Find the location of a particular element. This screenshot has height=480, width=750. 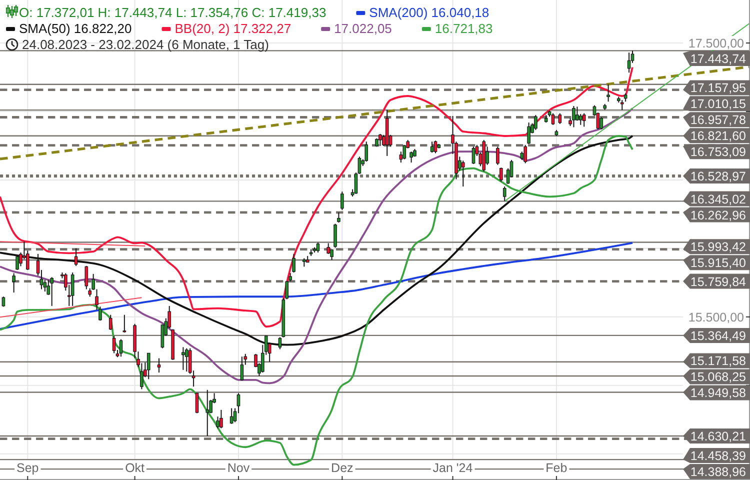

ref-line-label: 15.068,25 is located at coordinates (718, 377).